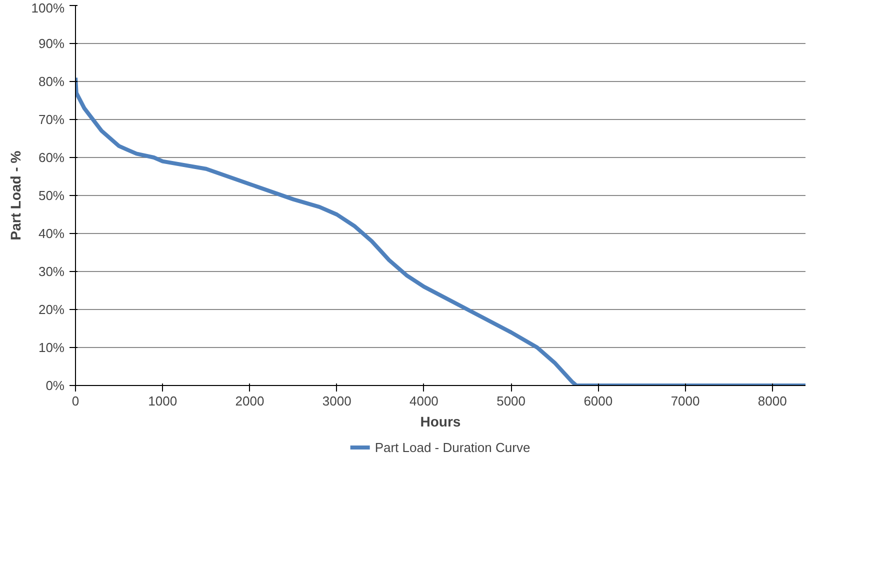 The width and height of the screenshot is (880, 575). I want to click on x-tick-label: 5000, so click(511, 401).